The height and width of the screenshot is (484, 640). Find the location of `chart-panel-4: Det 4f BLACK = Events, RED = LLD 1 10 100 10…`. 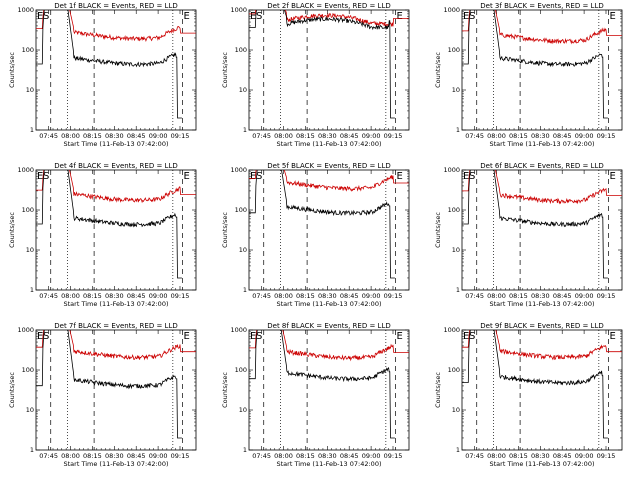

chart-panel-4: Det 4f BLACK = Events, RED = LLD 1 10 100 10… is located at coordinates (102, 235).